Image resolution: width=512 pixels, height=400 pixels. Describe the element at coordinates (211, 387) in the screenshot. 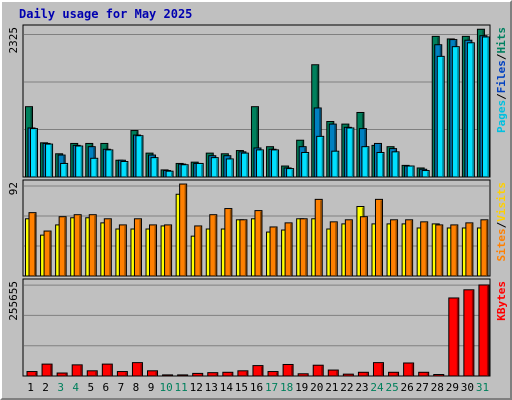

I see `x-tick-label-day-13: 13` at that location.